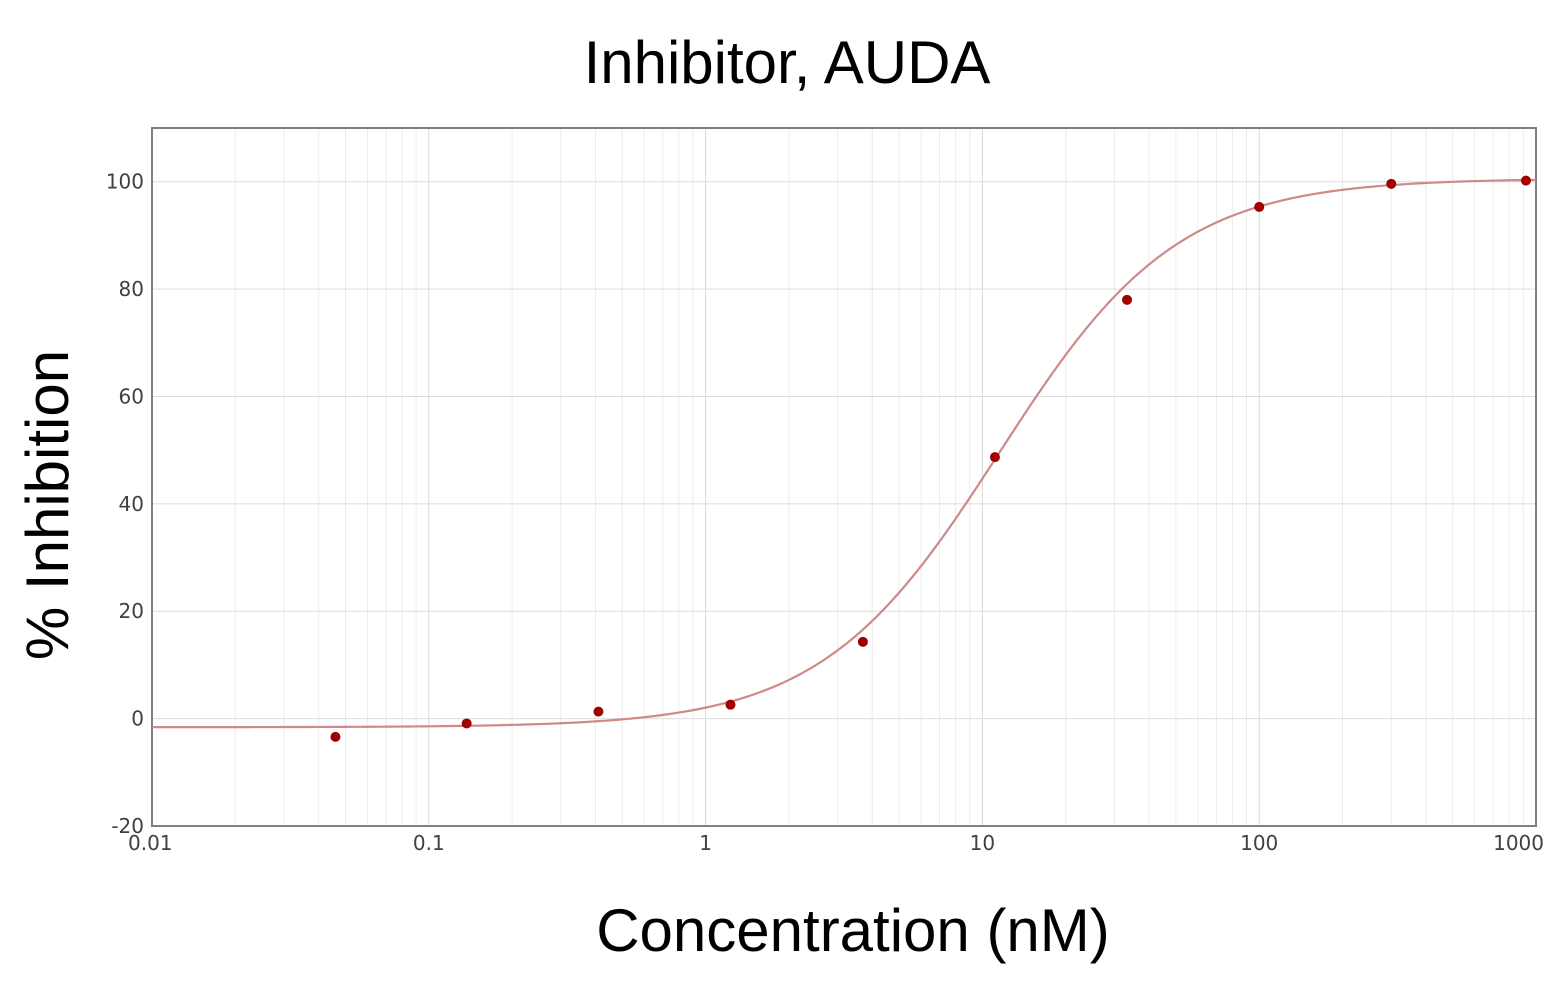  I want to click on y-tick-label: -20, so click(127, 826).